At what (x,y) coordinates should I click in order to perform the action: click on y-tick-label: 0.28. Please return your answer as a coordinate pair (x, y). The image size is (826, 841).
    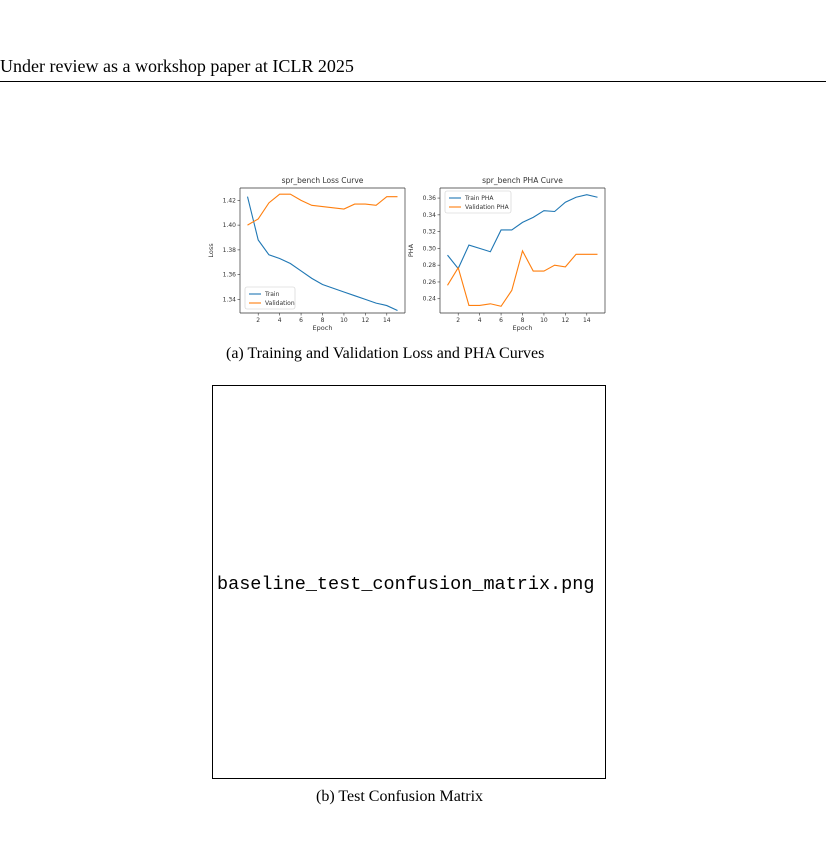
    Looking at the image, I should click on (430, 265).